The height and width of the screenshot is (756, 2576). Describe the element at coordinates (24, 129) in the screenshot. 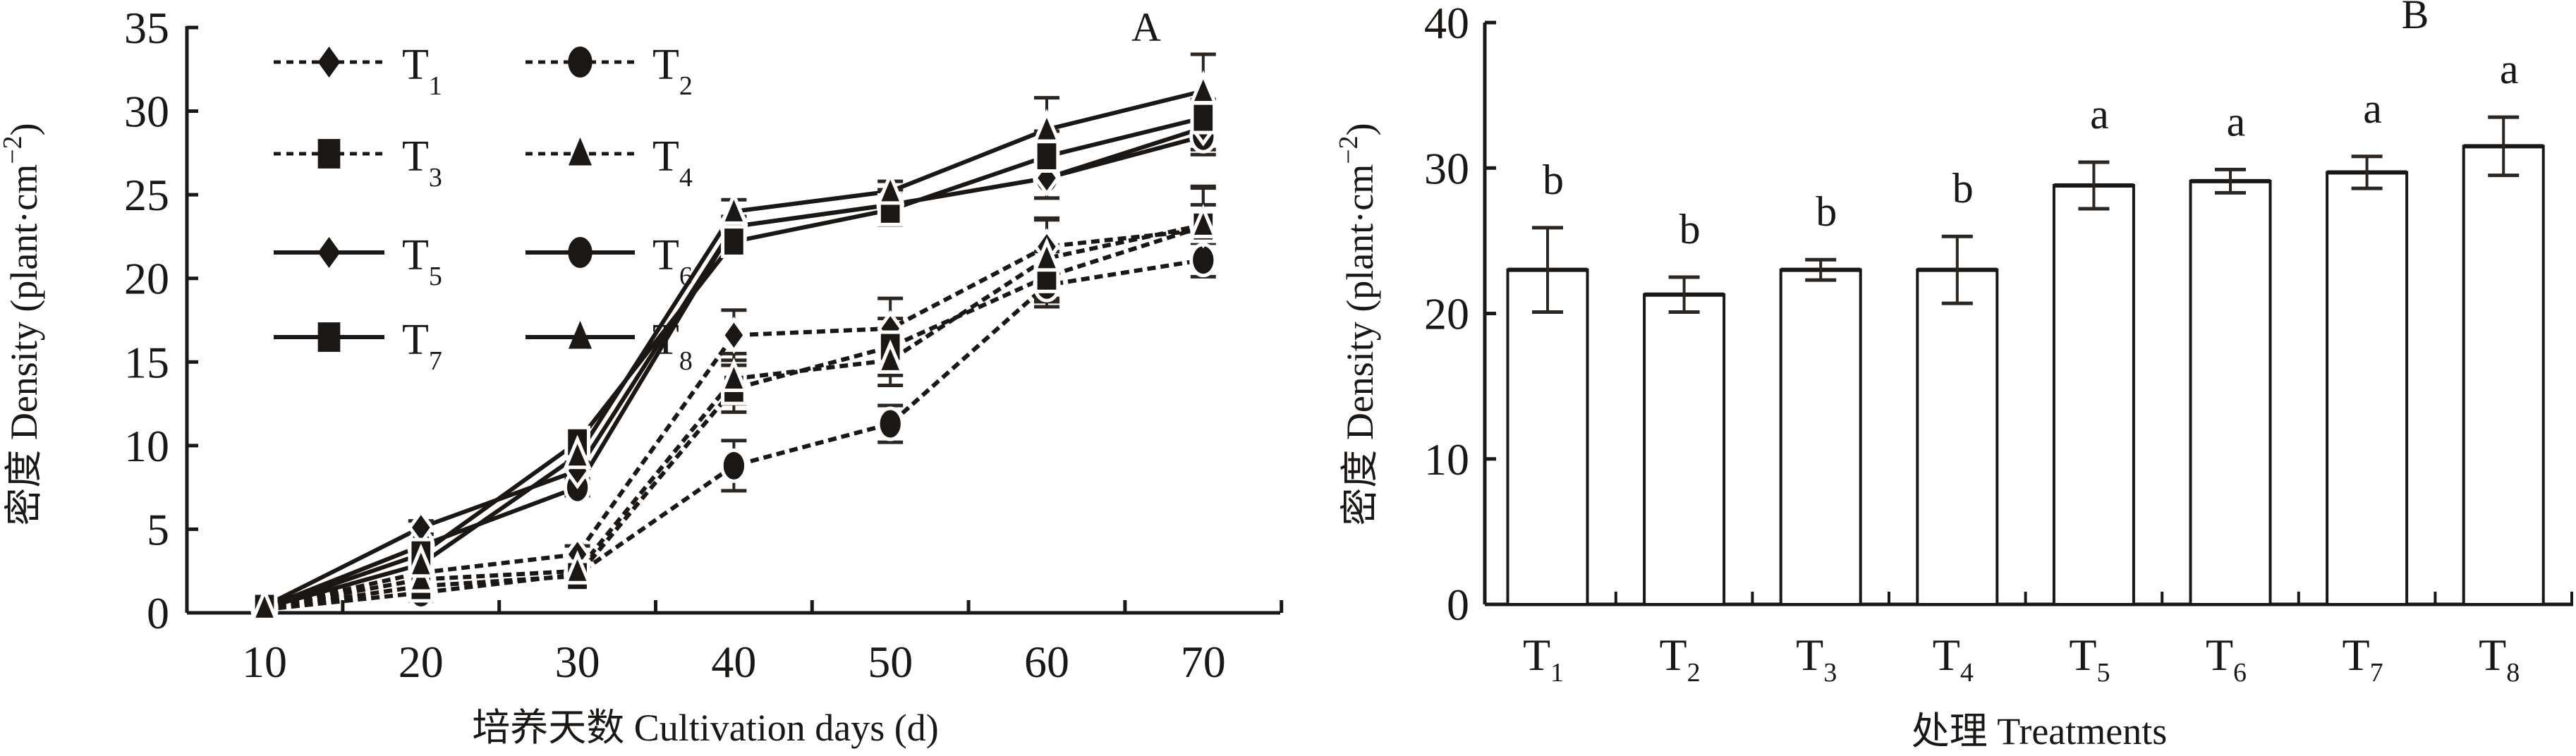

I see `chart-a-y-title-close: )` at that location.